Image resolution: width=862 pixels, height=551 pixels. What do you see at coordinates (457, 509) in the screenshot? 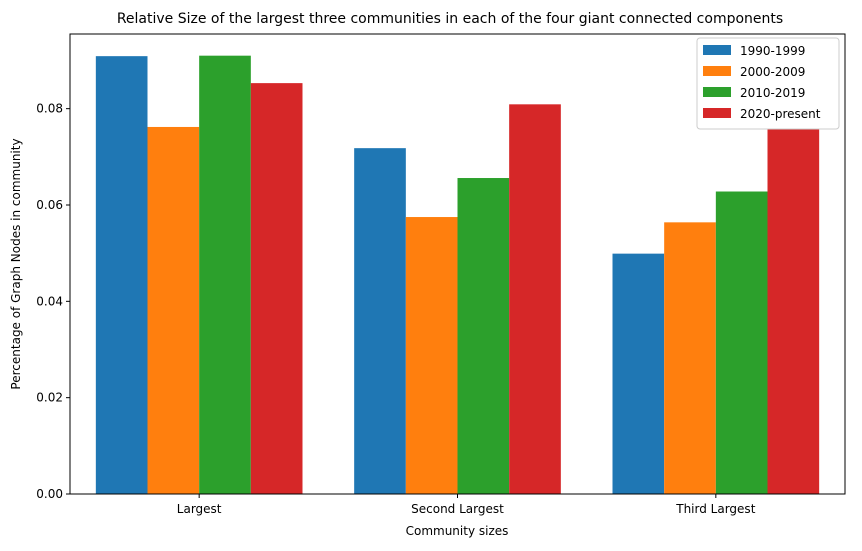
I see `x-tick-label: Second Largest` at bounding box center [457, 509].